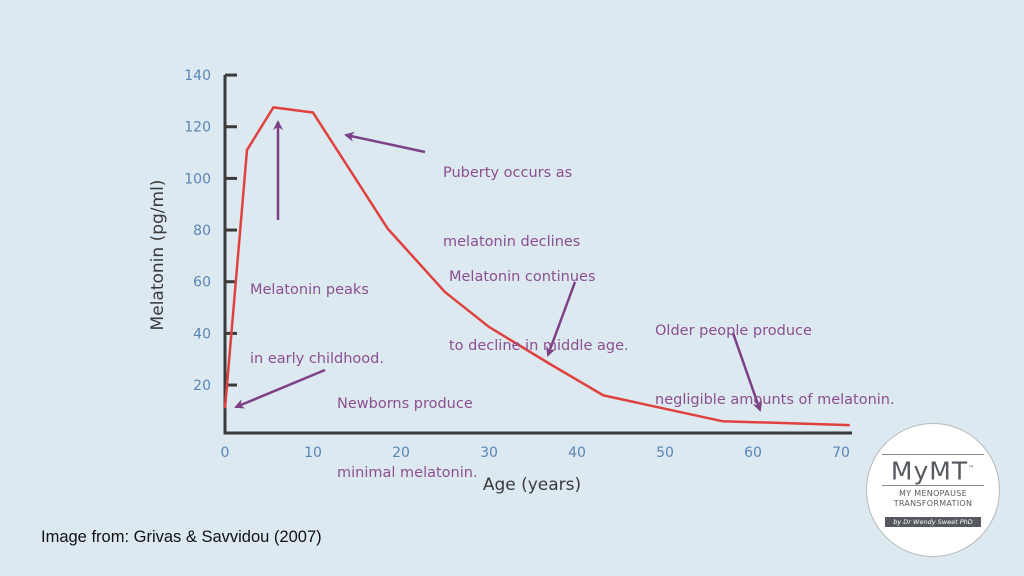 The image size is (1024, 576). Describe the element at coordinates (933, 494) in the screenshot. I see `logo-line1: MY MENOPAUSE` at that location.